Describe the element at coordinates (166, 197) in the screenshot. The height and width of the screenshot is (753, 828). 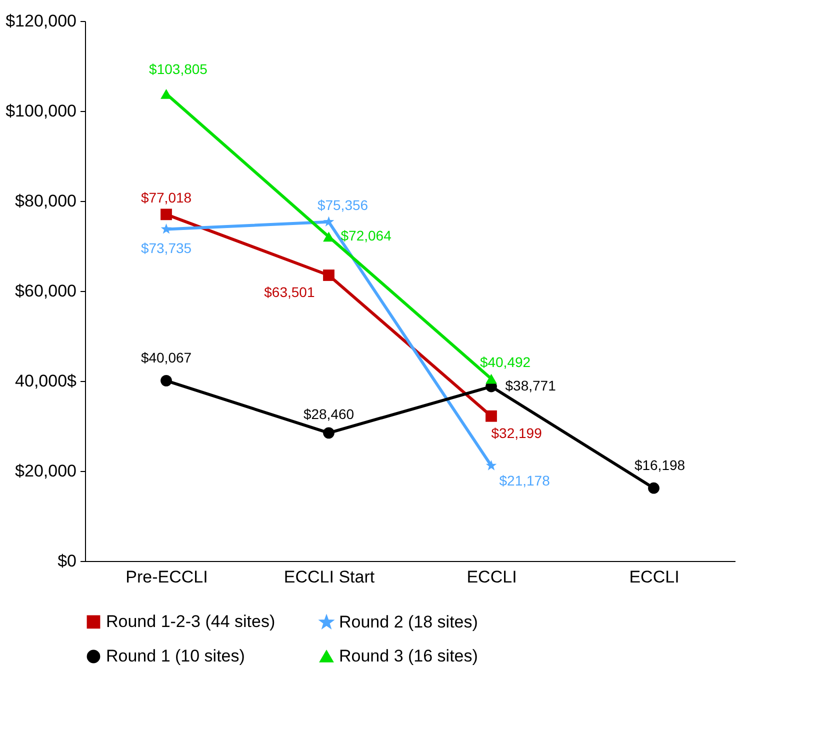
I see `data-label: $77,018` at that location.